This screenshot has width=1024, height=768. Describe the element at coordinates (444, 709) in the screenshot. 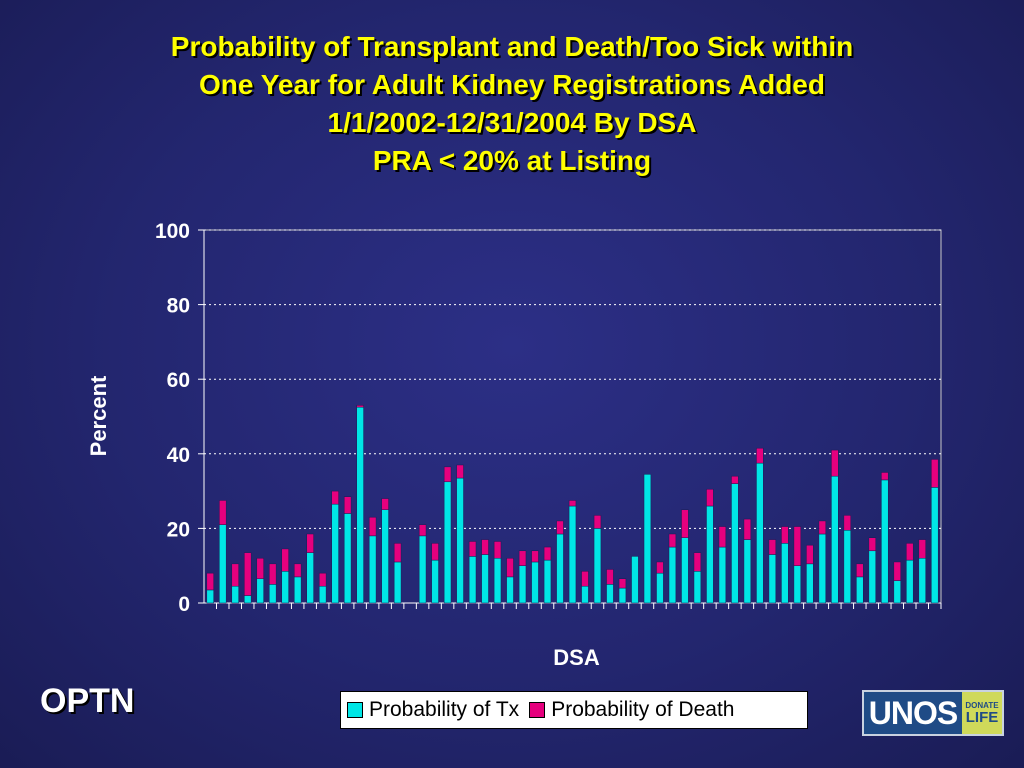

I see `legend-label-tx: Probability of Tx` at that location.